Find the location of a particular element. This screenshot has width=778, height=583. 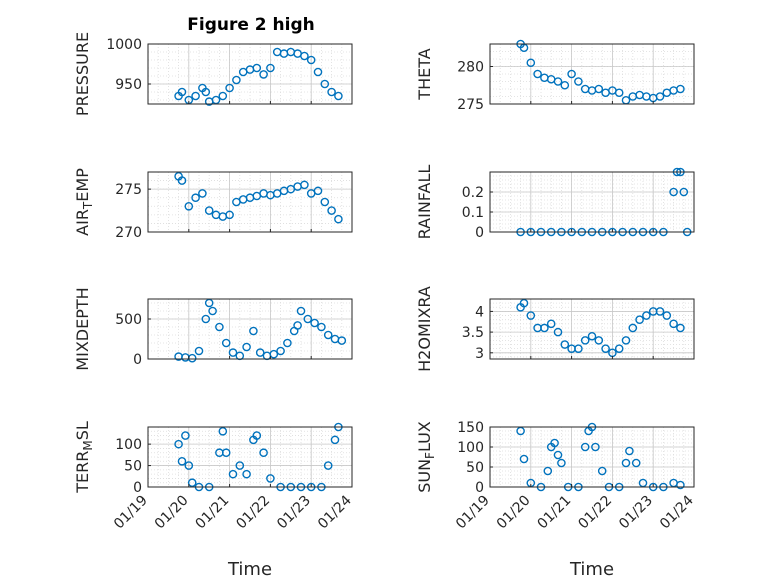

y-axis-label: MIXDEPTH is located at coordinates (82, 328).